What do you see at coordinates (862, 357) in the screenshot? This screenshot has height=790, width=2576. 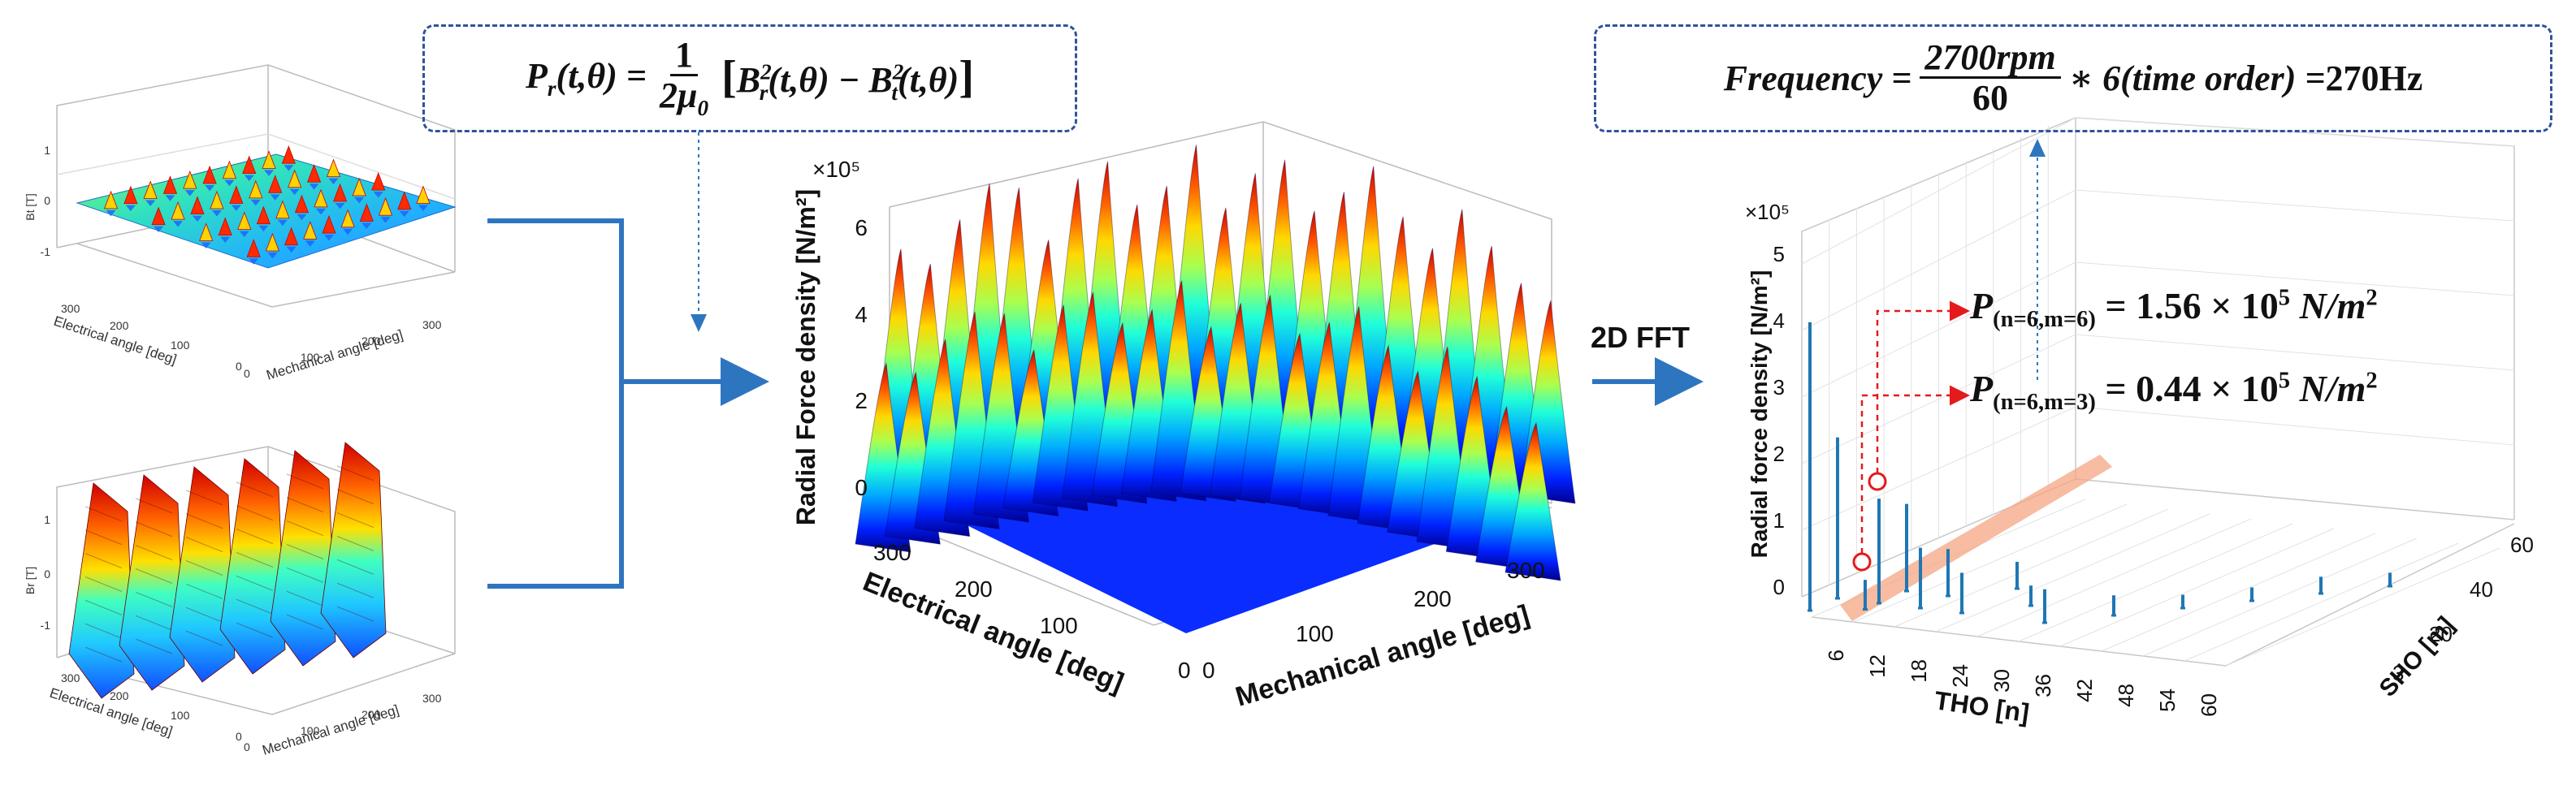 I see `center-zticks: 6 4 2 0` at bounding box center [862, 357].